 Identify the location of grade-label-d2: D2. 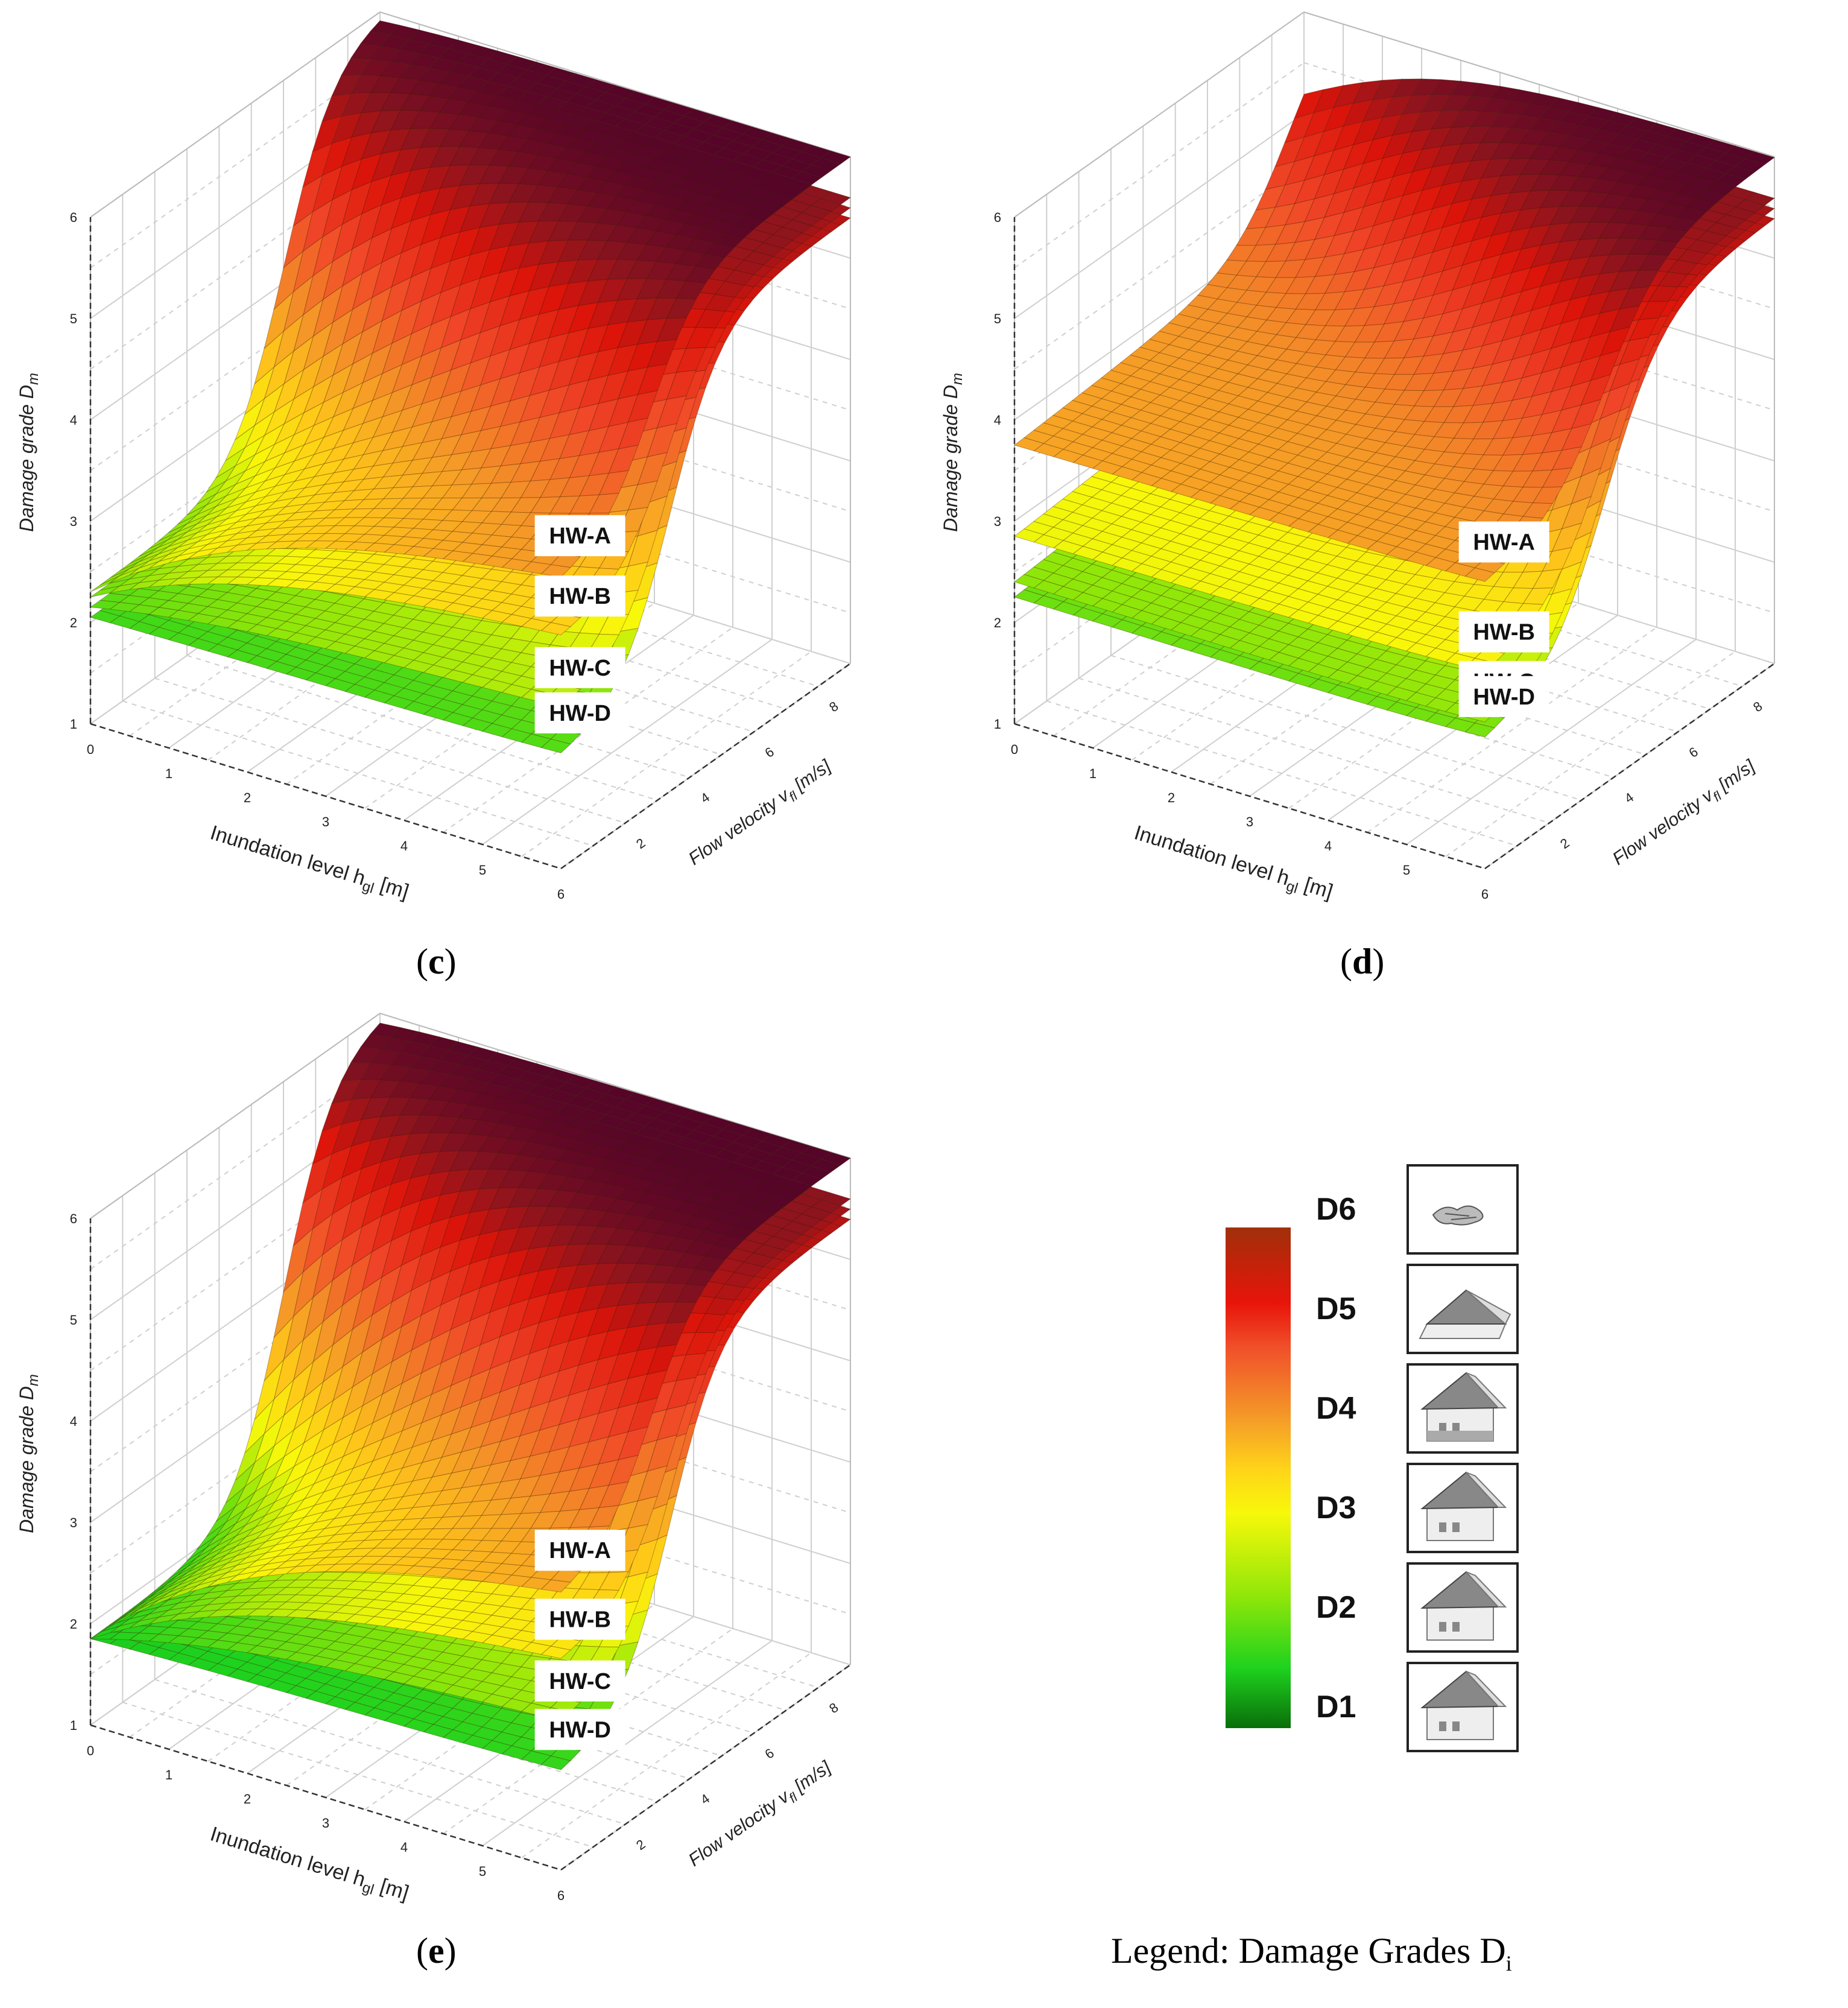
(1336, 1607).